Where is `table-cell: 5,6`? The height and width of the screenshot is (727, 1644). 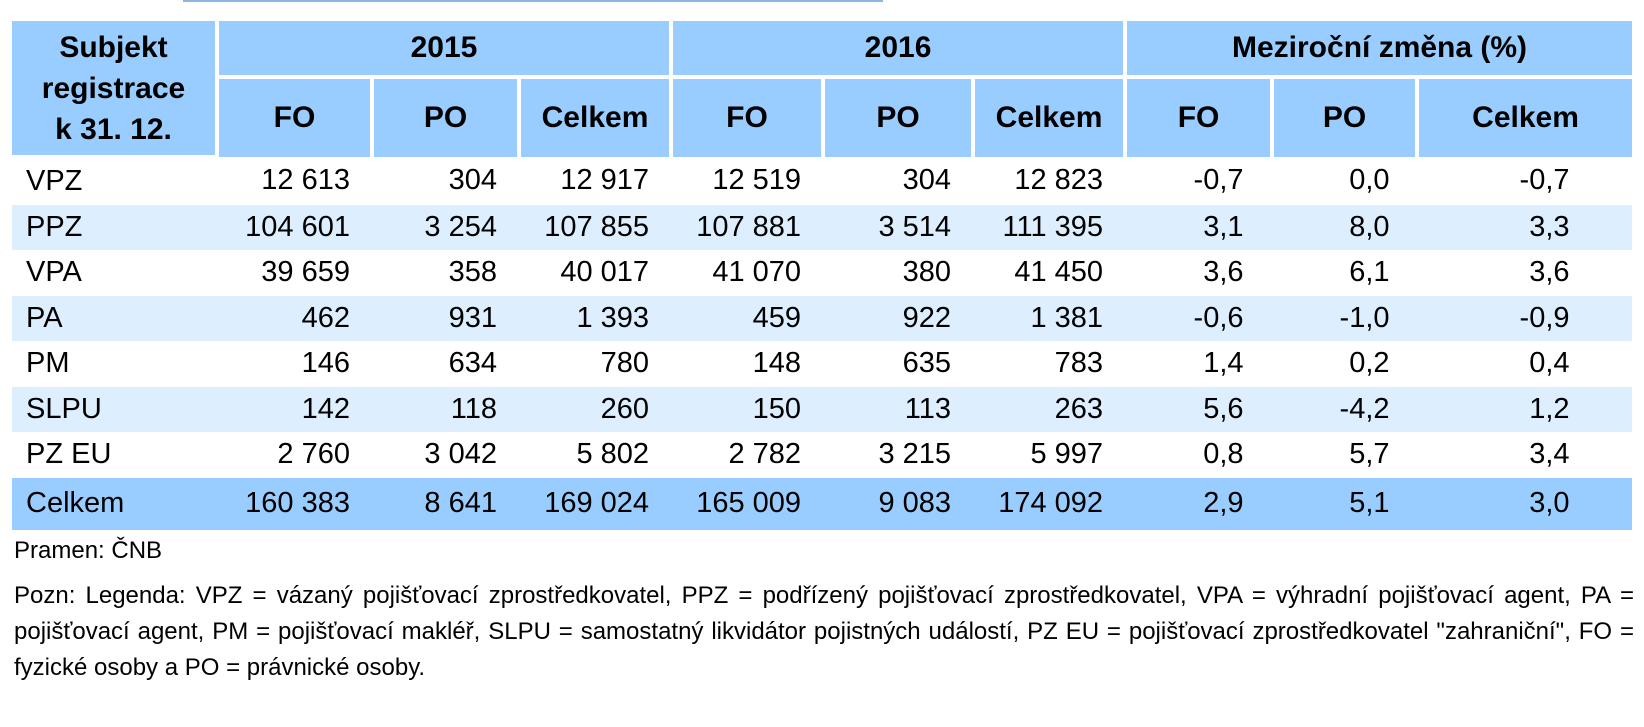 table-cell: 5,6 is located at coordinates (1199, 409).